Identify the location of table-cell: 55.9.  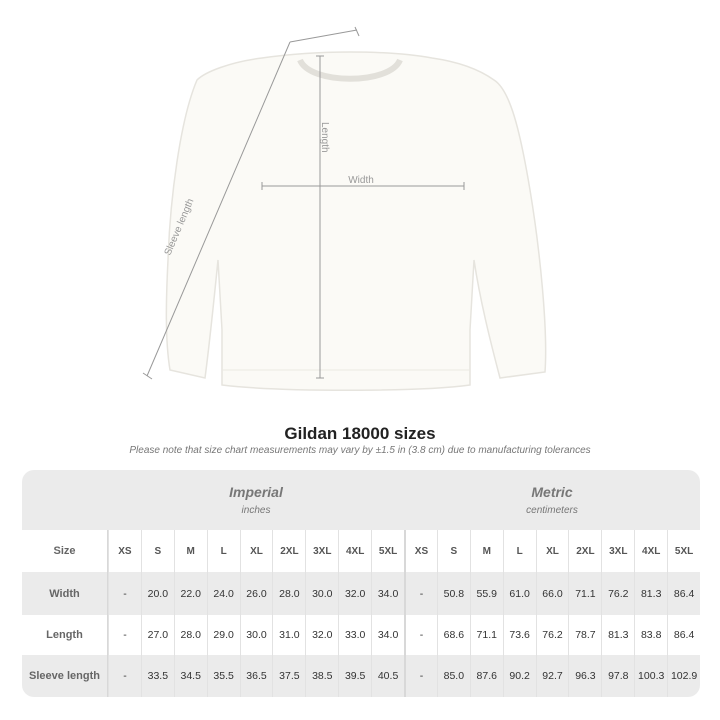
(486, 593).